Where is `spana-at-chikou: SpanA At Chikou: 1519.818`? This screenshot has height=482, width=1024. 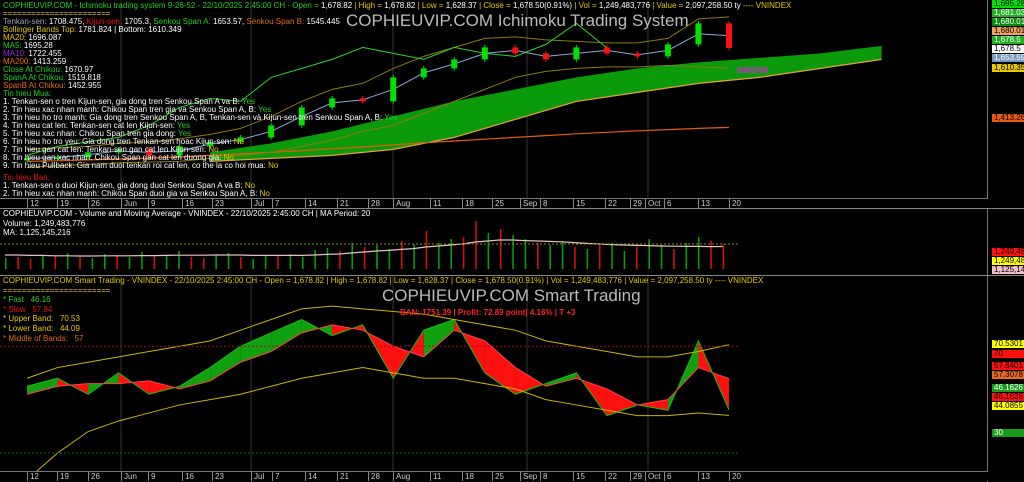
spana-at-chikou: SpanA At Chikou: 1519.818 is located at coordinates (52, 77).